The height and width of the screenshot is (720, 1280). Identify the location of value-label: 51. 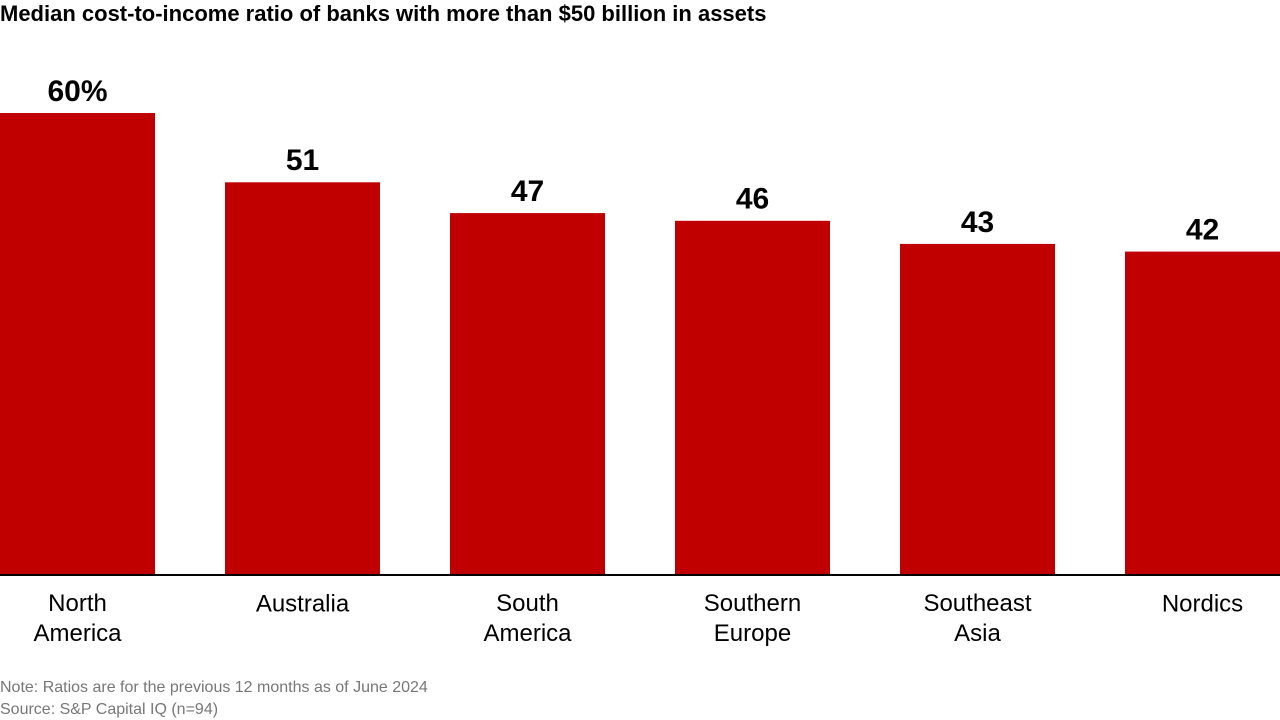
(302, 160).